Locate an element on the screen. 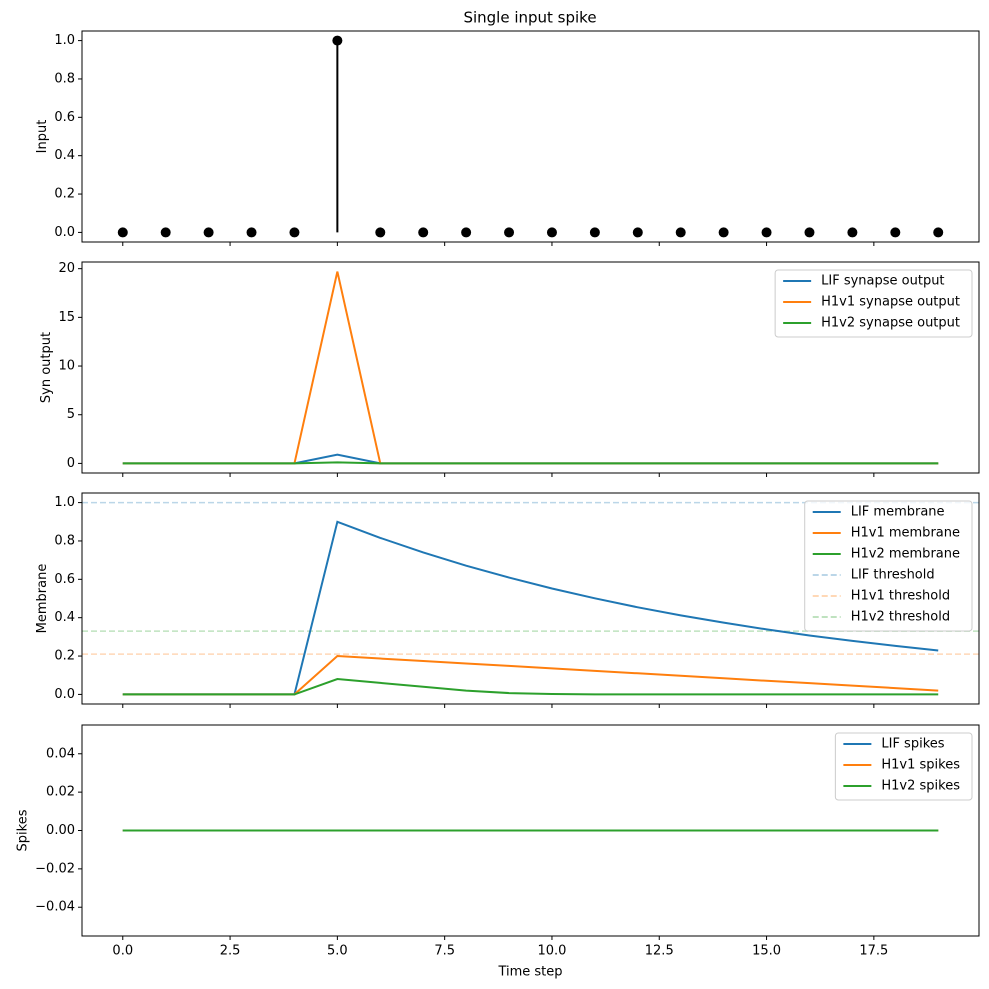 The height and width of the screenshot is (989, 989). y-tick-label: 0.00 is located at coordinates (60, 830).